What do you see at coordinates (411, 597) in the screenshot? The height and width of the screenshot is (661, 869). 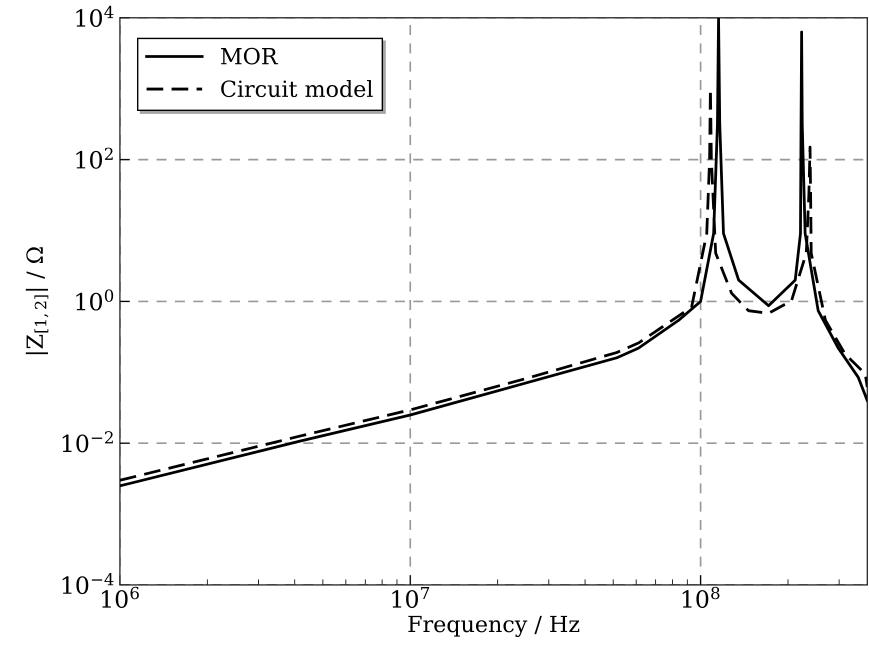 I see `x-tick-label: 10$^{7}$` at bounding box center [411, 597].